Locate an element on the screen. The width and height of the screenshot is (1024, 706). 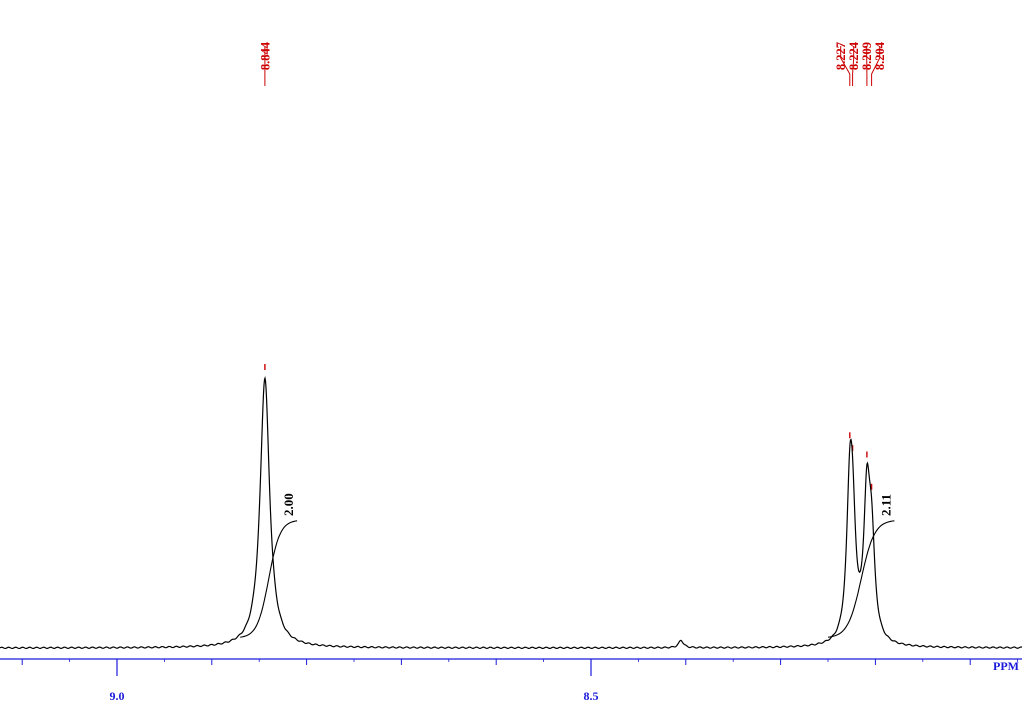
x-axis: PPM 9.08.58.07.5 is located at coordinates (511, 680).